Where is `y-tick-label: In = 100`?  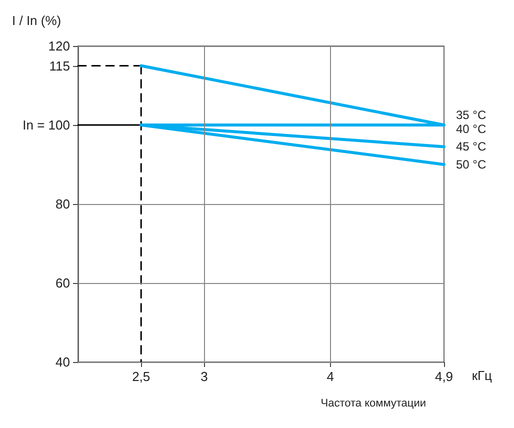
y-tick-label: In = 100 is located at coordinates (46, 125).